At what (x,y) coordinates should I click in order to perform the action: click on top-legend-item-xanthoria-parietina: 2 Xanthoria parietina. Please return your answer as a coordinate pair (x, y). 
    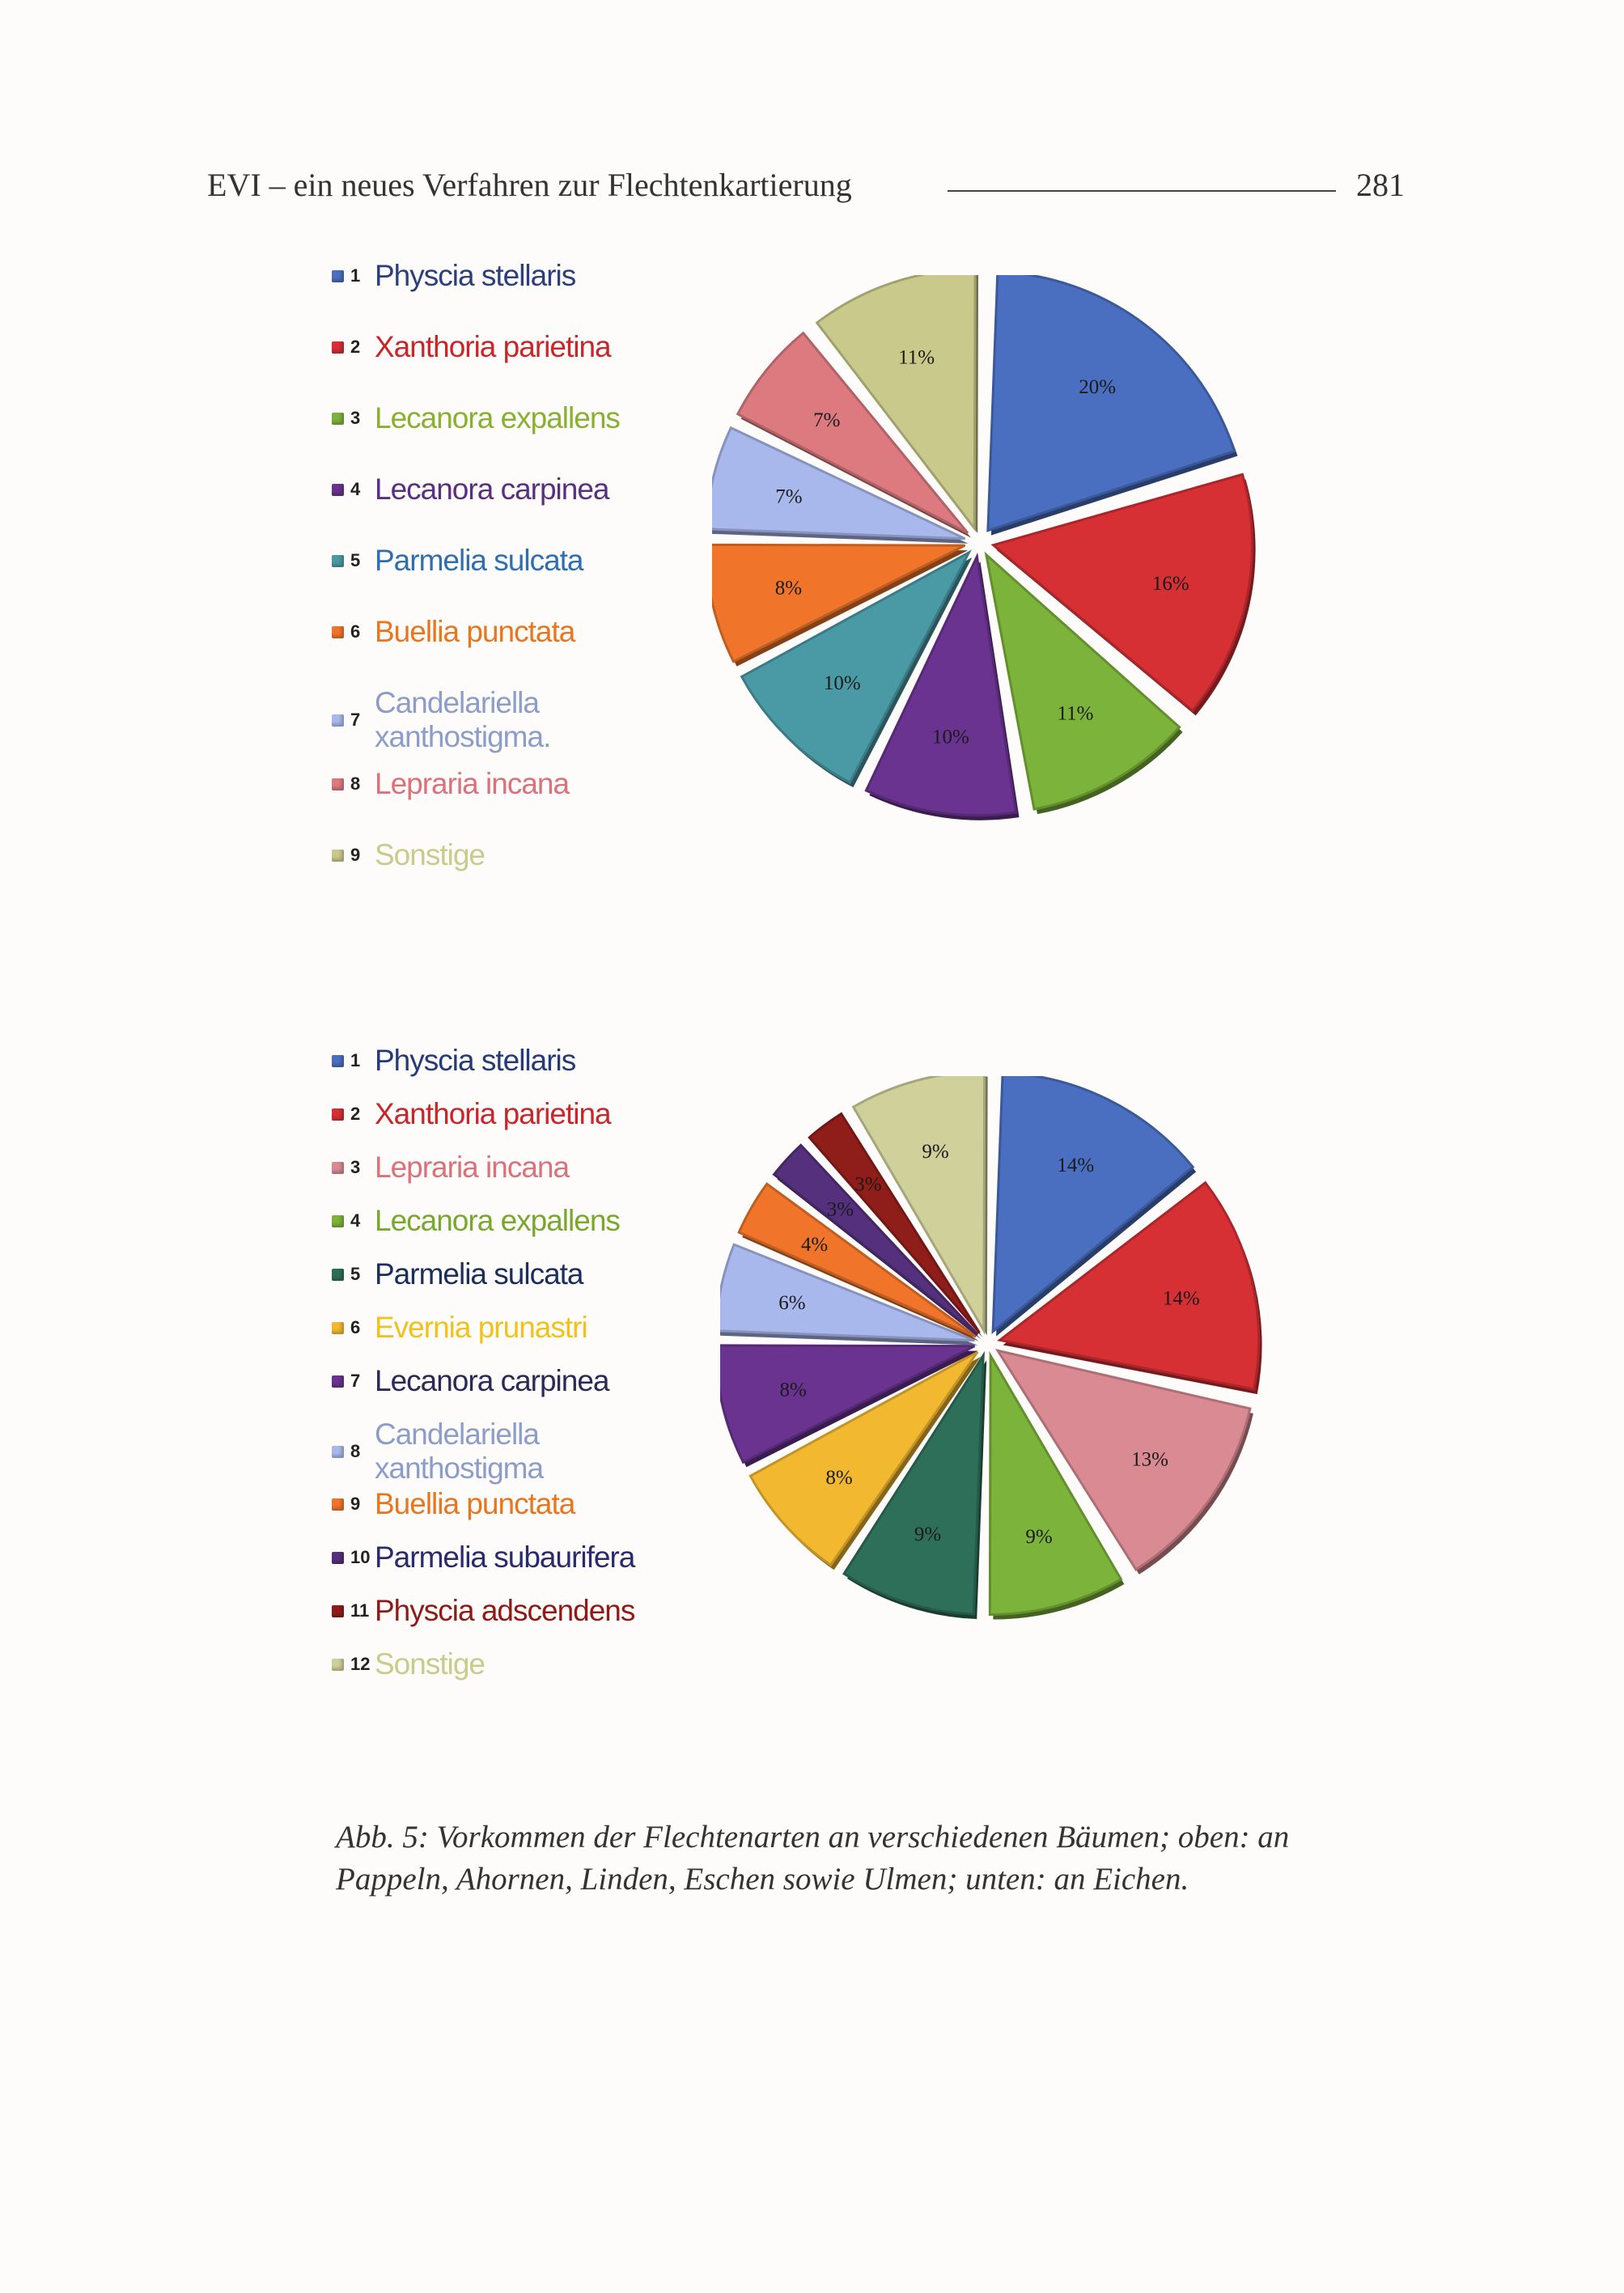
    Looking at the image, I should click on (472, 347).